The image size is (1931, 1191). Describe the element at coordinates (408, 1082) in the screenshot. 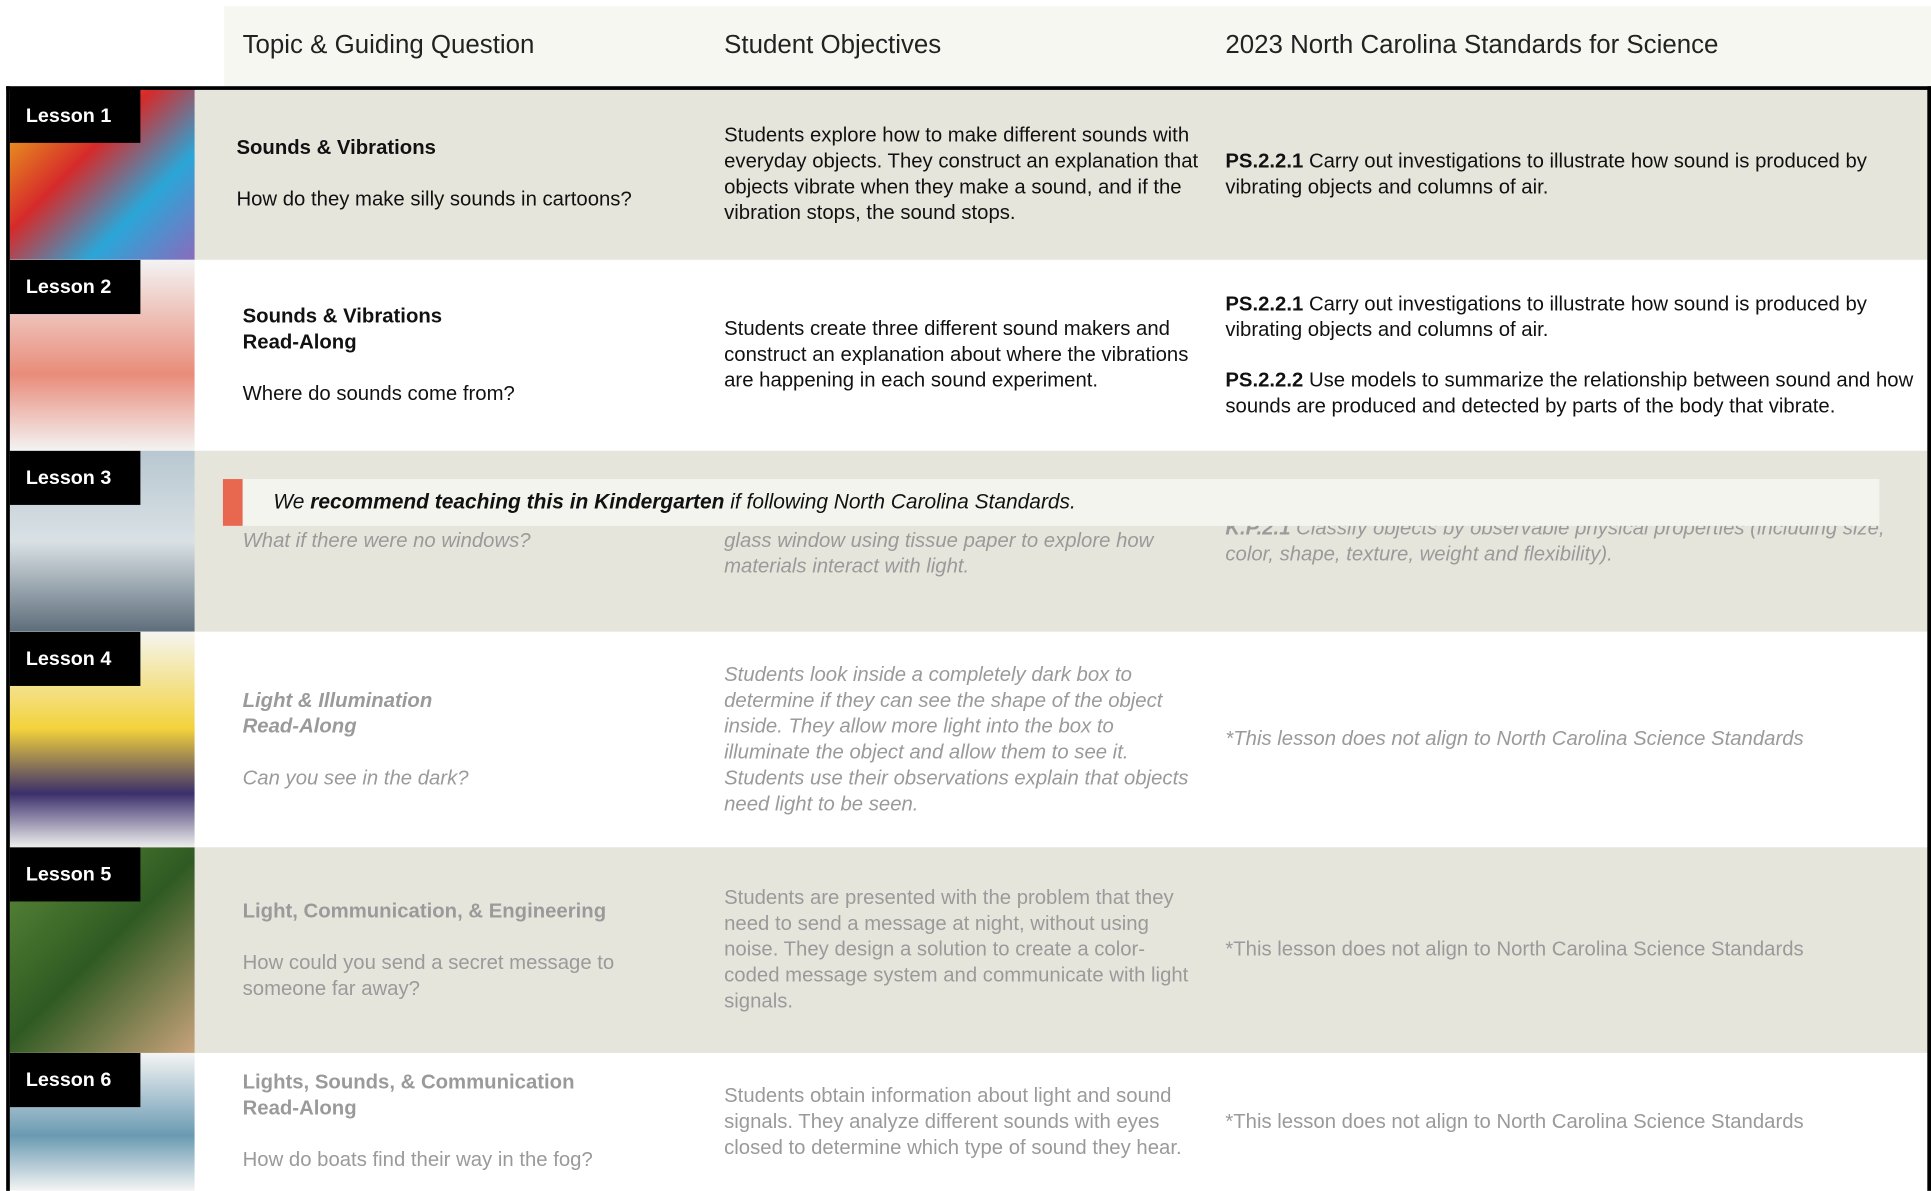

I see `title-line: Lights, Sounds, & Communication` at that location.